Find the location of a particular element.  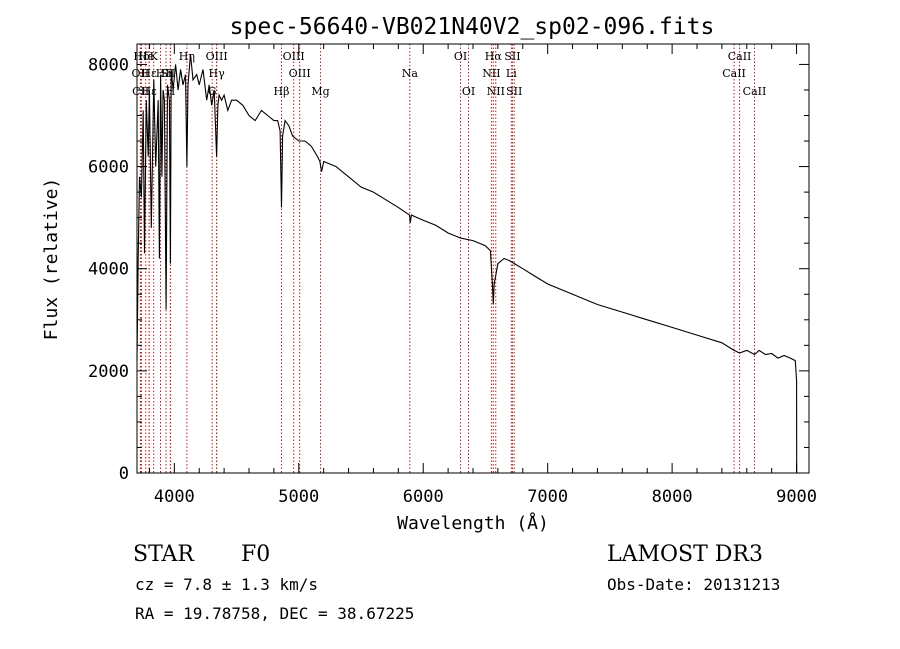

chart-title: spec-56640-VB021N40V2_sp02-096.fits is located at coordinates (472, 27).